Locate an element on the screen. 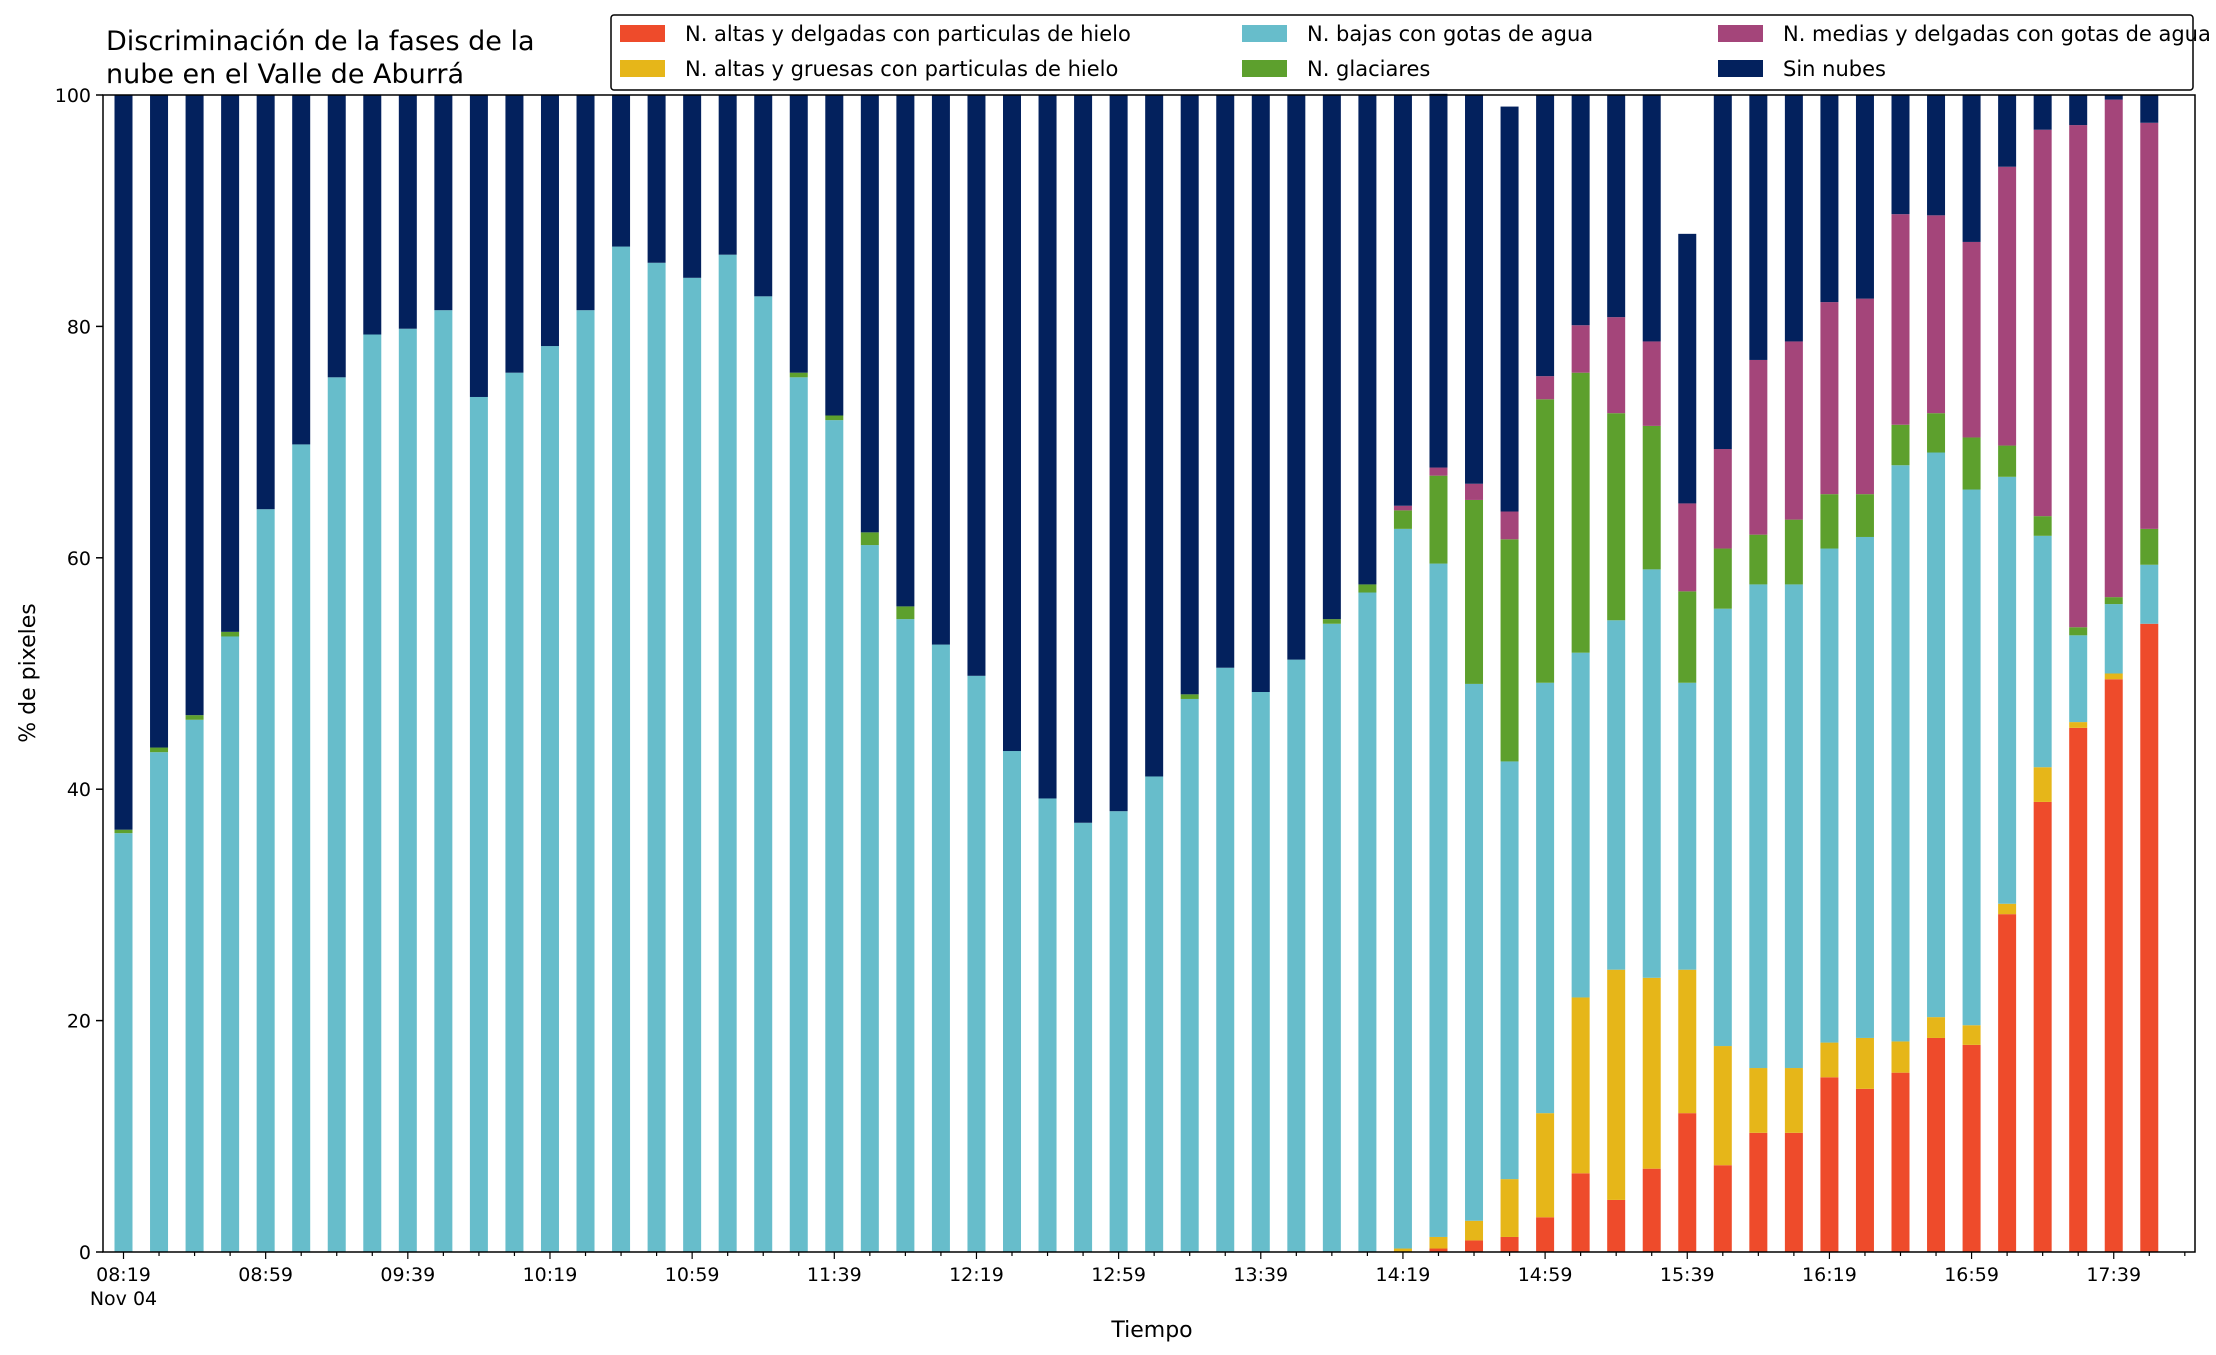 This screenshot has height=1355, width=2216. chart-title-line-1: Discriminación de la fases de la is located at coordinates (320, 41).